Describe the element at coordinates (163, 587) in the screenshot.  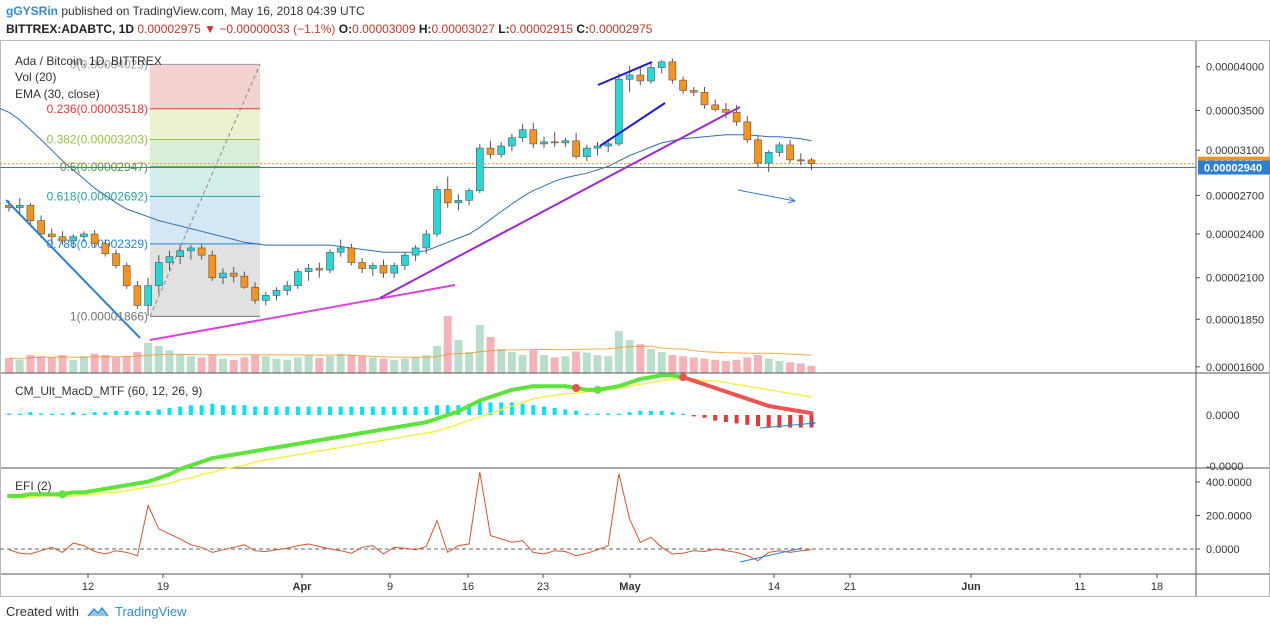
I see `time-tick-label: 19` at that location.